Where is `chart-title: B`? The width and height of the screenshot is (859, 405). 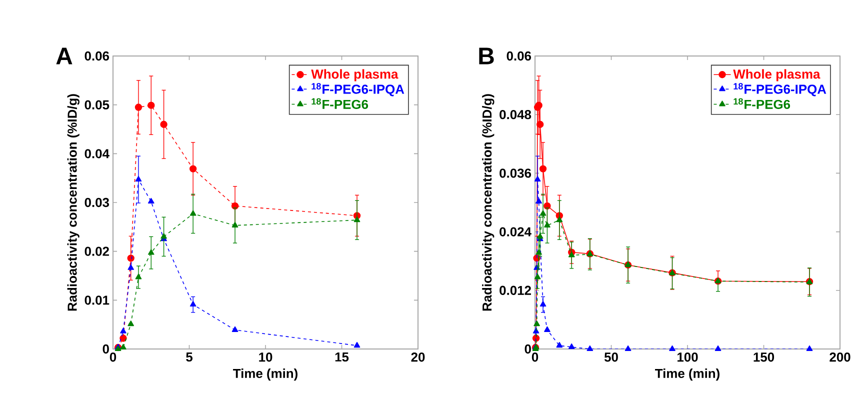 chart-title: B is located at coordinates (486, 56).